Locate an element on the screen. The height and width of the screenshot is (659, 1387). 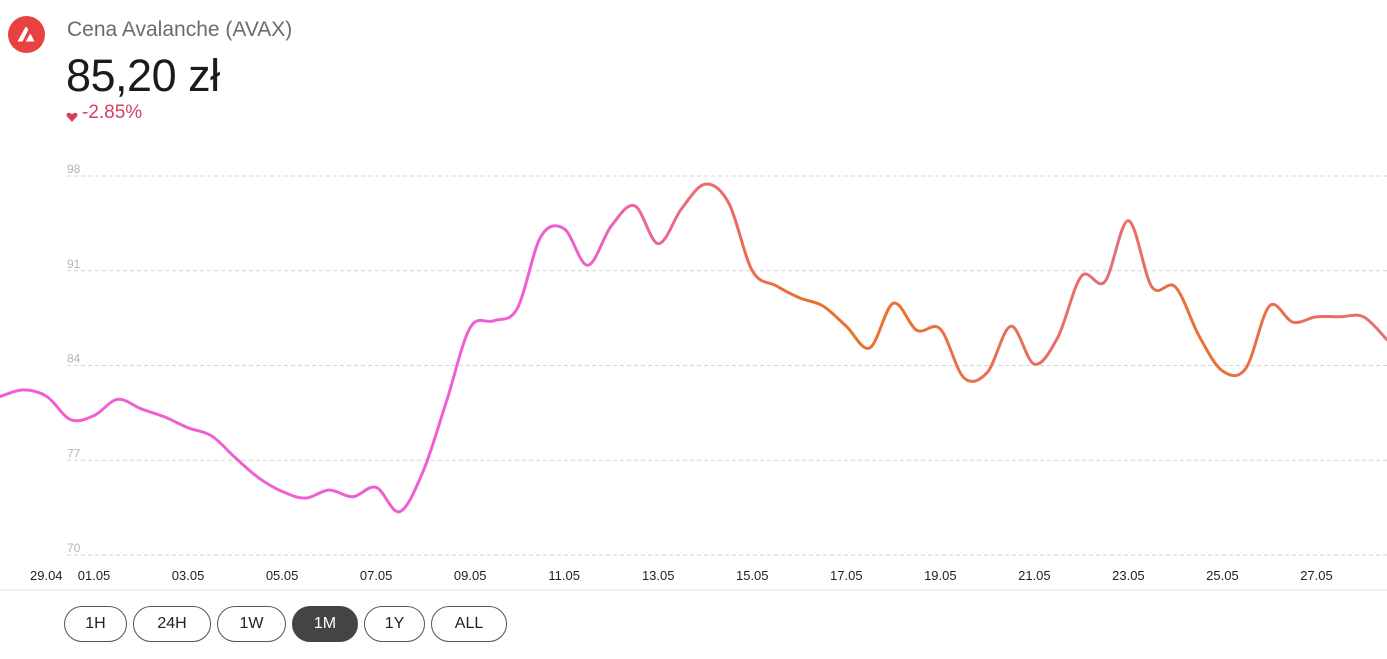
range-button-1h: 1H is located at coordinates (95, 624).